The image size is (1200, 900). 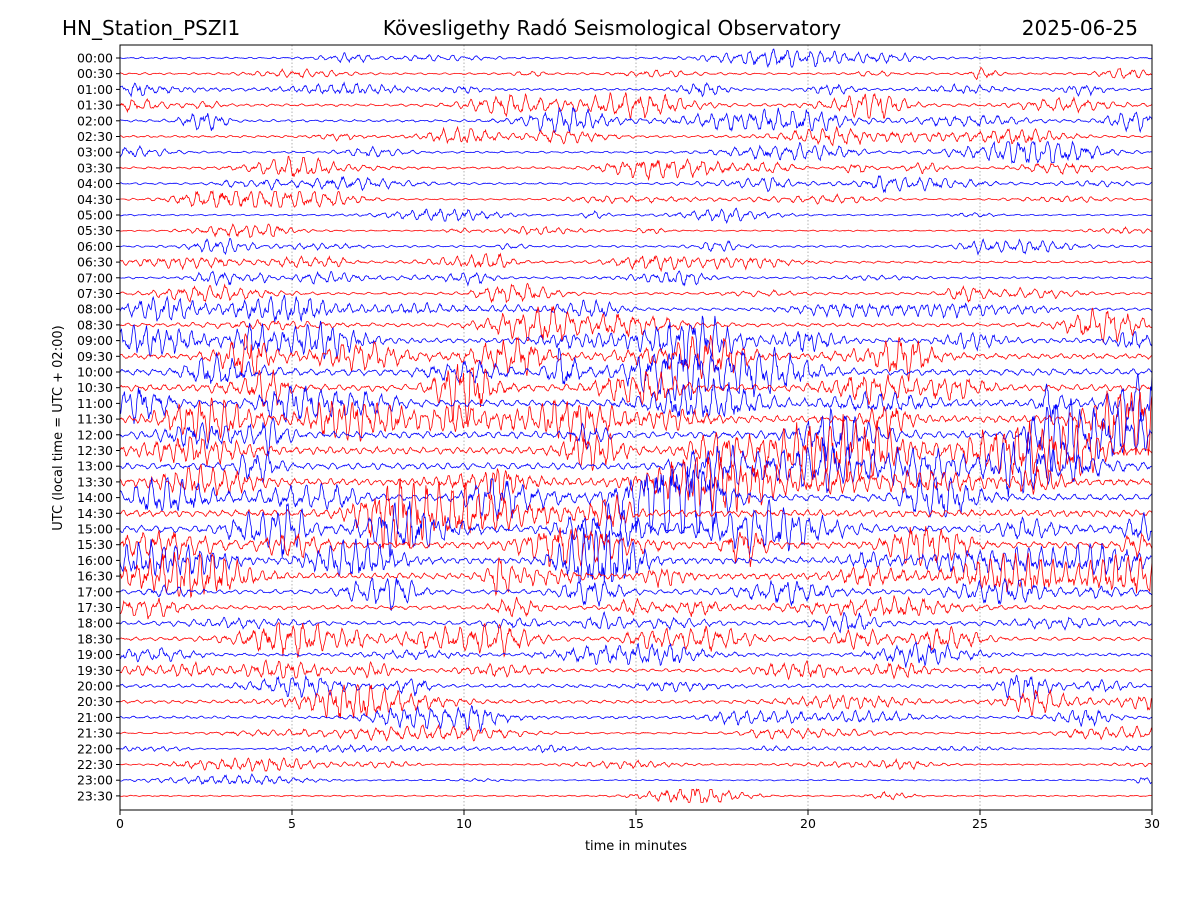 What do you see at coordinates (95, 591) in the screenshot?
I see `y-tick-label: 17:00` at bounding box center [95, 591].